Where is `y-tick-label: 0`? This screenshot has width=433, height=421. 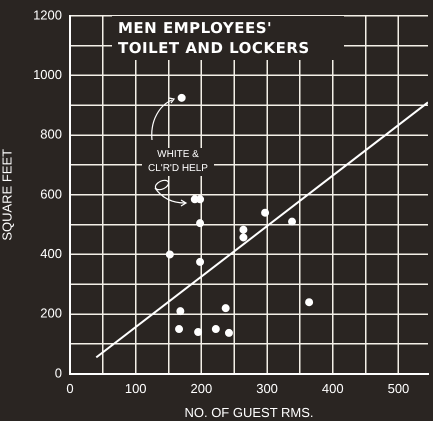 y-tick-label: 0 is located at coordinates (58, 372).